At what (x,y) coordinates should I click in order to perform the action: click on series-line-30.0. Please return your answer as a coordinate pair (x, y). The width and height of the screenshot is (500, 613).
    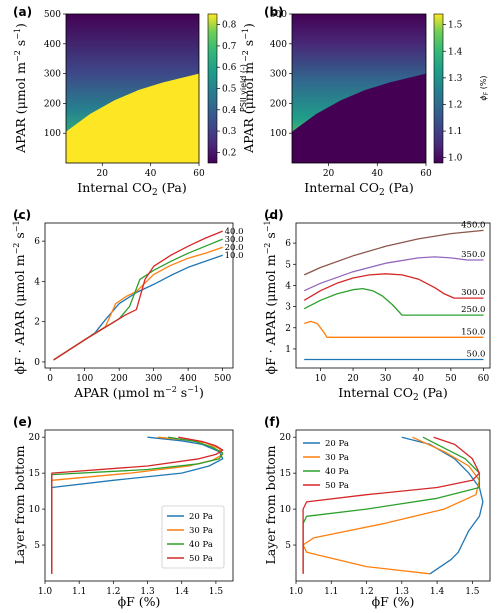
    Looking at the image, I should click on (138, 299).